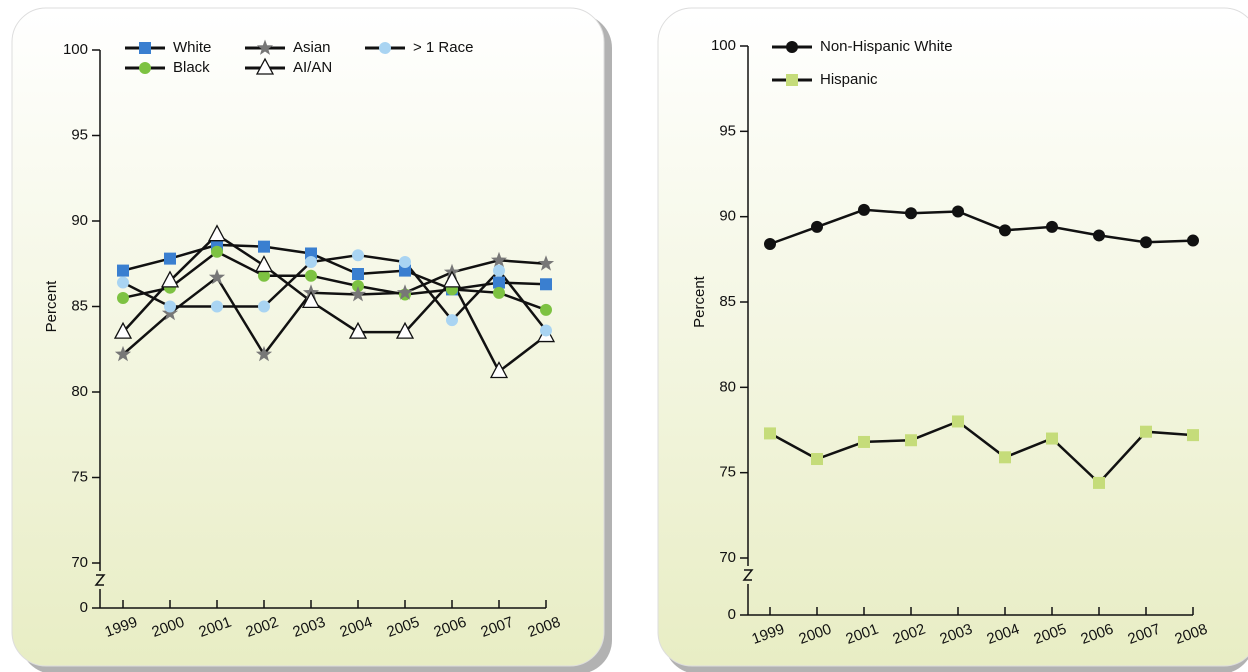 The image size is (1248, 672). Describe the element at coordinates (79, 562) in the screenshot. I see `y-tick-label: 70` at that location.